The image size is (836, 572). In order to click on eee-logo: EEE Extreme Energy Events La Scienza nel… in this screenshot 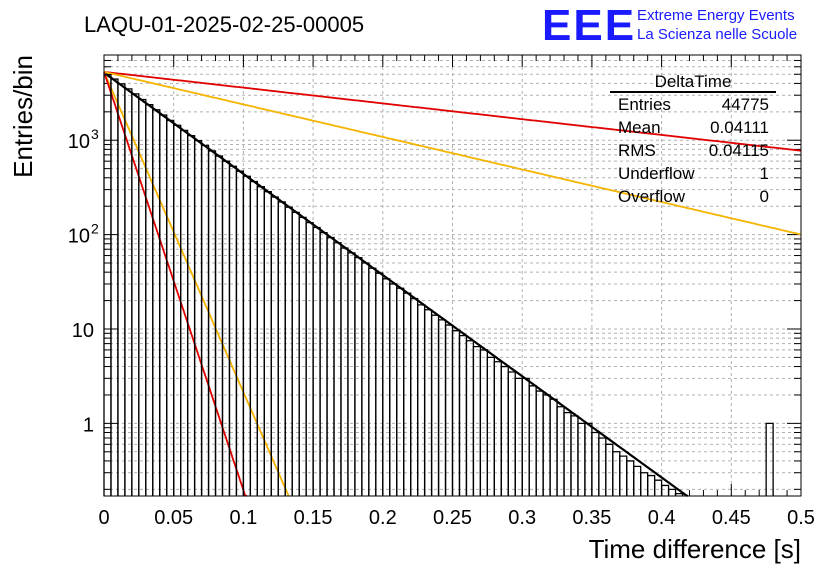, I will do `click(669, 25)`.